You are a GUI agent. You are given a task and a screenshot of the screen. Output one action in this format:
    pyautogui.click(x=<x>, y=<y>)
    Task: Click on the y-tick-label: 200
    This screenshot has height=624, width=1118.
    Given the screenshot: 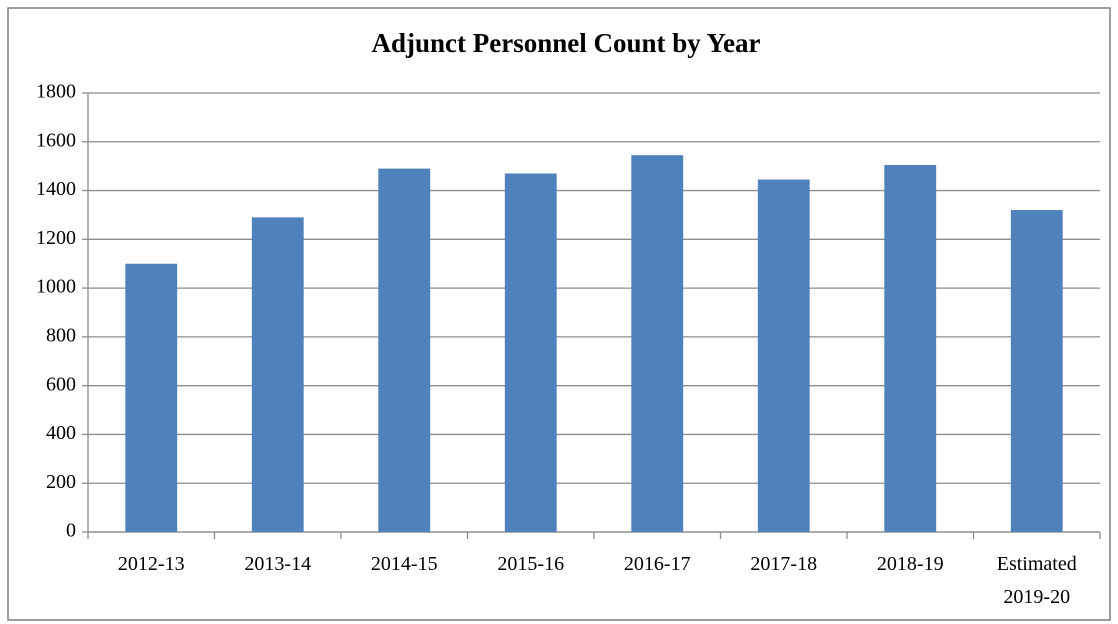 What is the action you would take?
    pyautogui.click(x=61, y=482)
    